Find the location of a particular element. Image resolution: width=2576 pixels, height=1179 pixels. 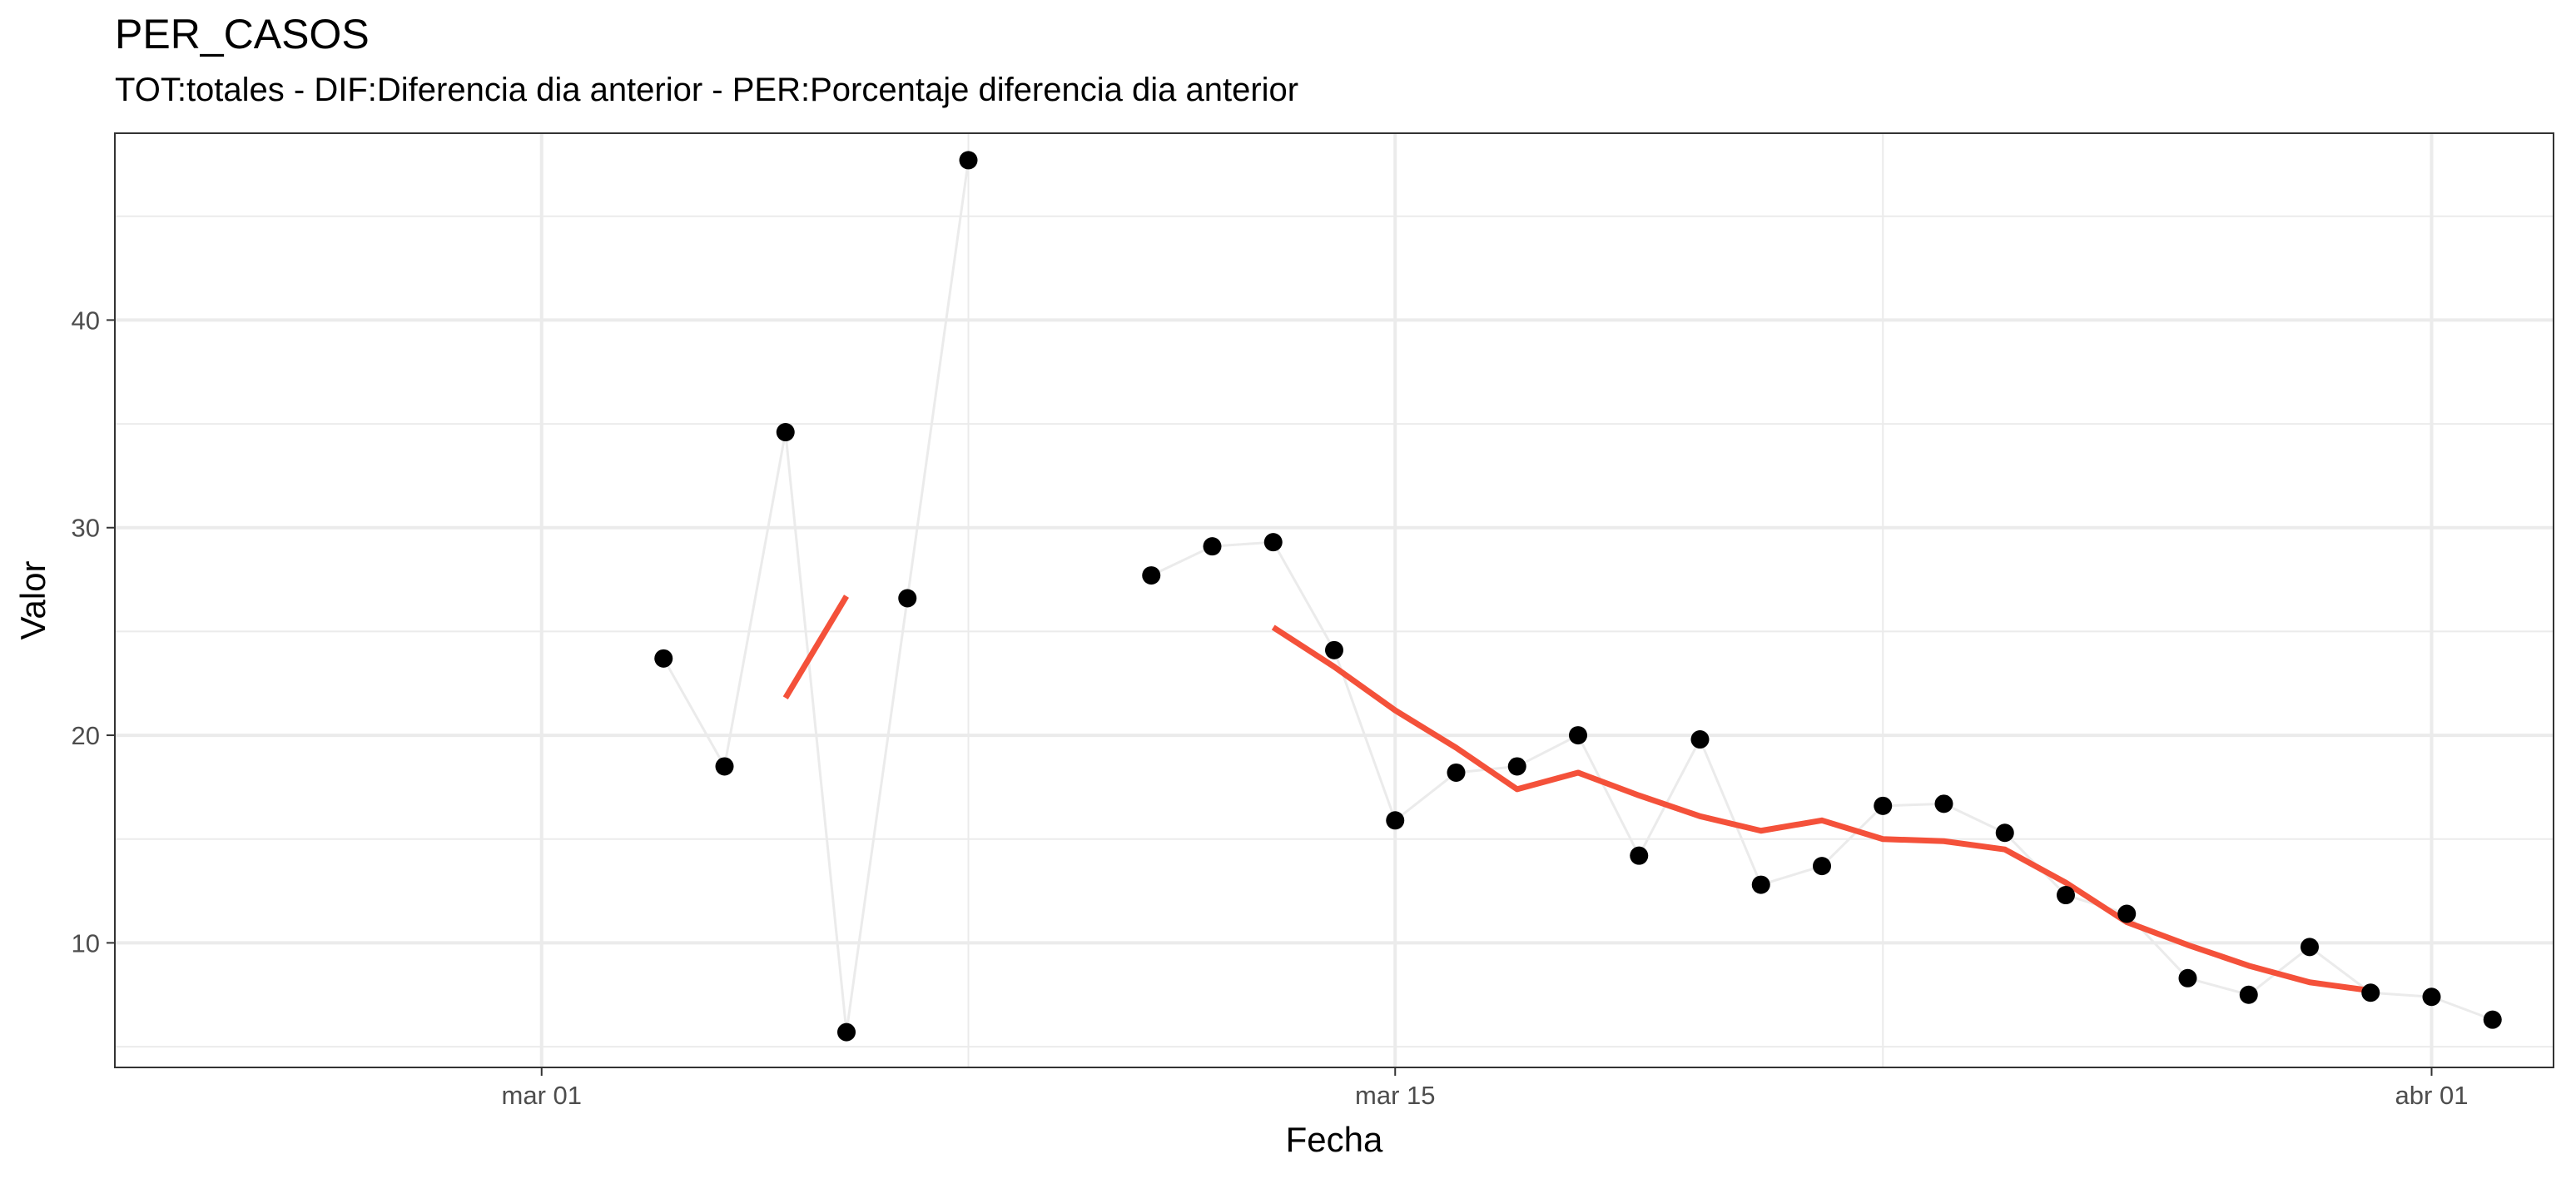

raw-series-segment is located at coordinates (816, 597).